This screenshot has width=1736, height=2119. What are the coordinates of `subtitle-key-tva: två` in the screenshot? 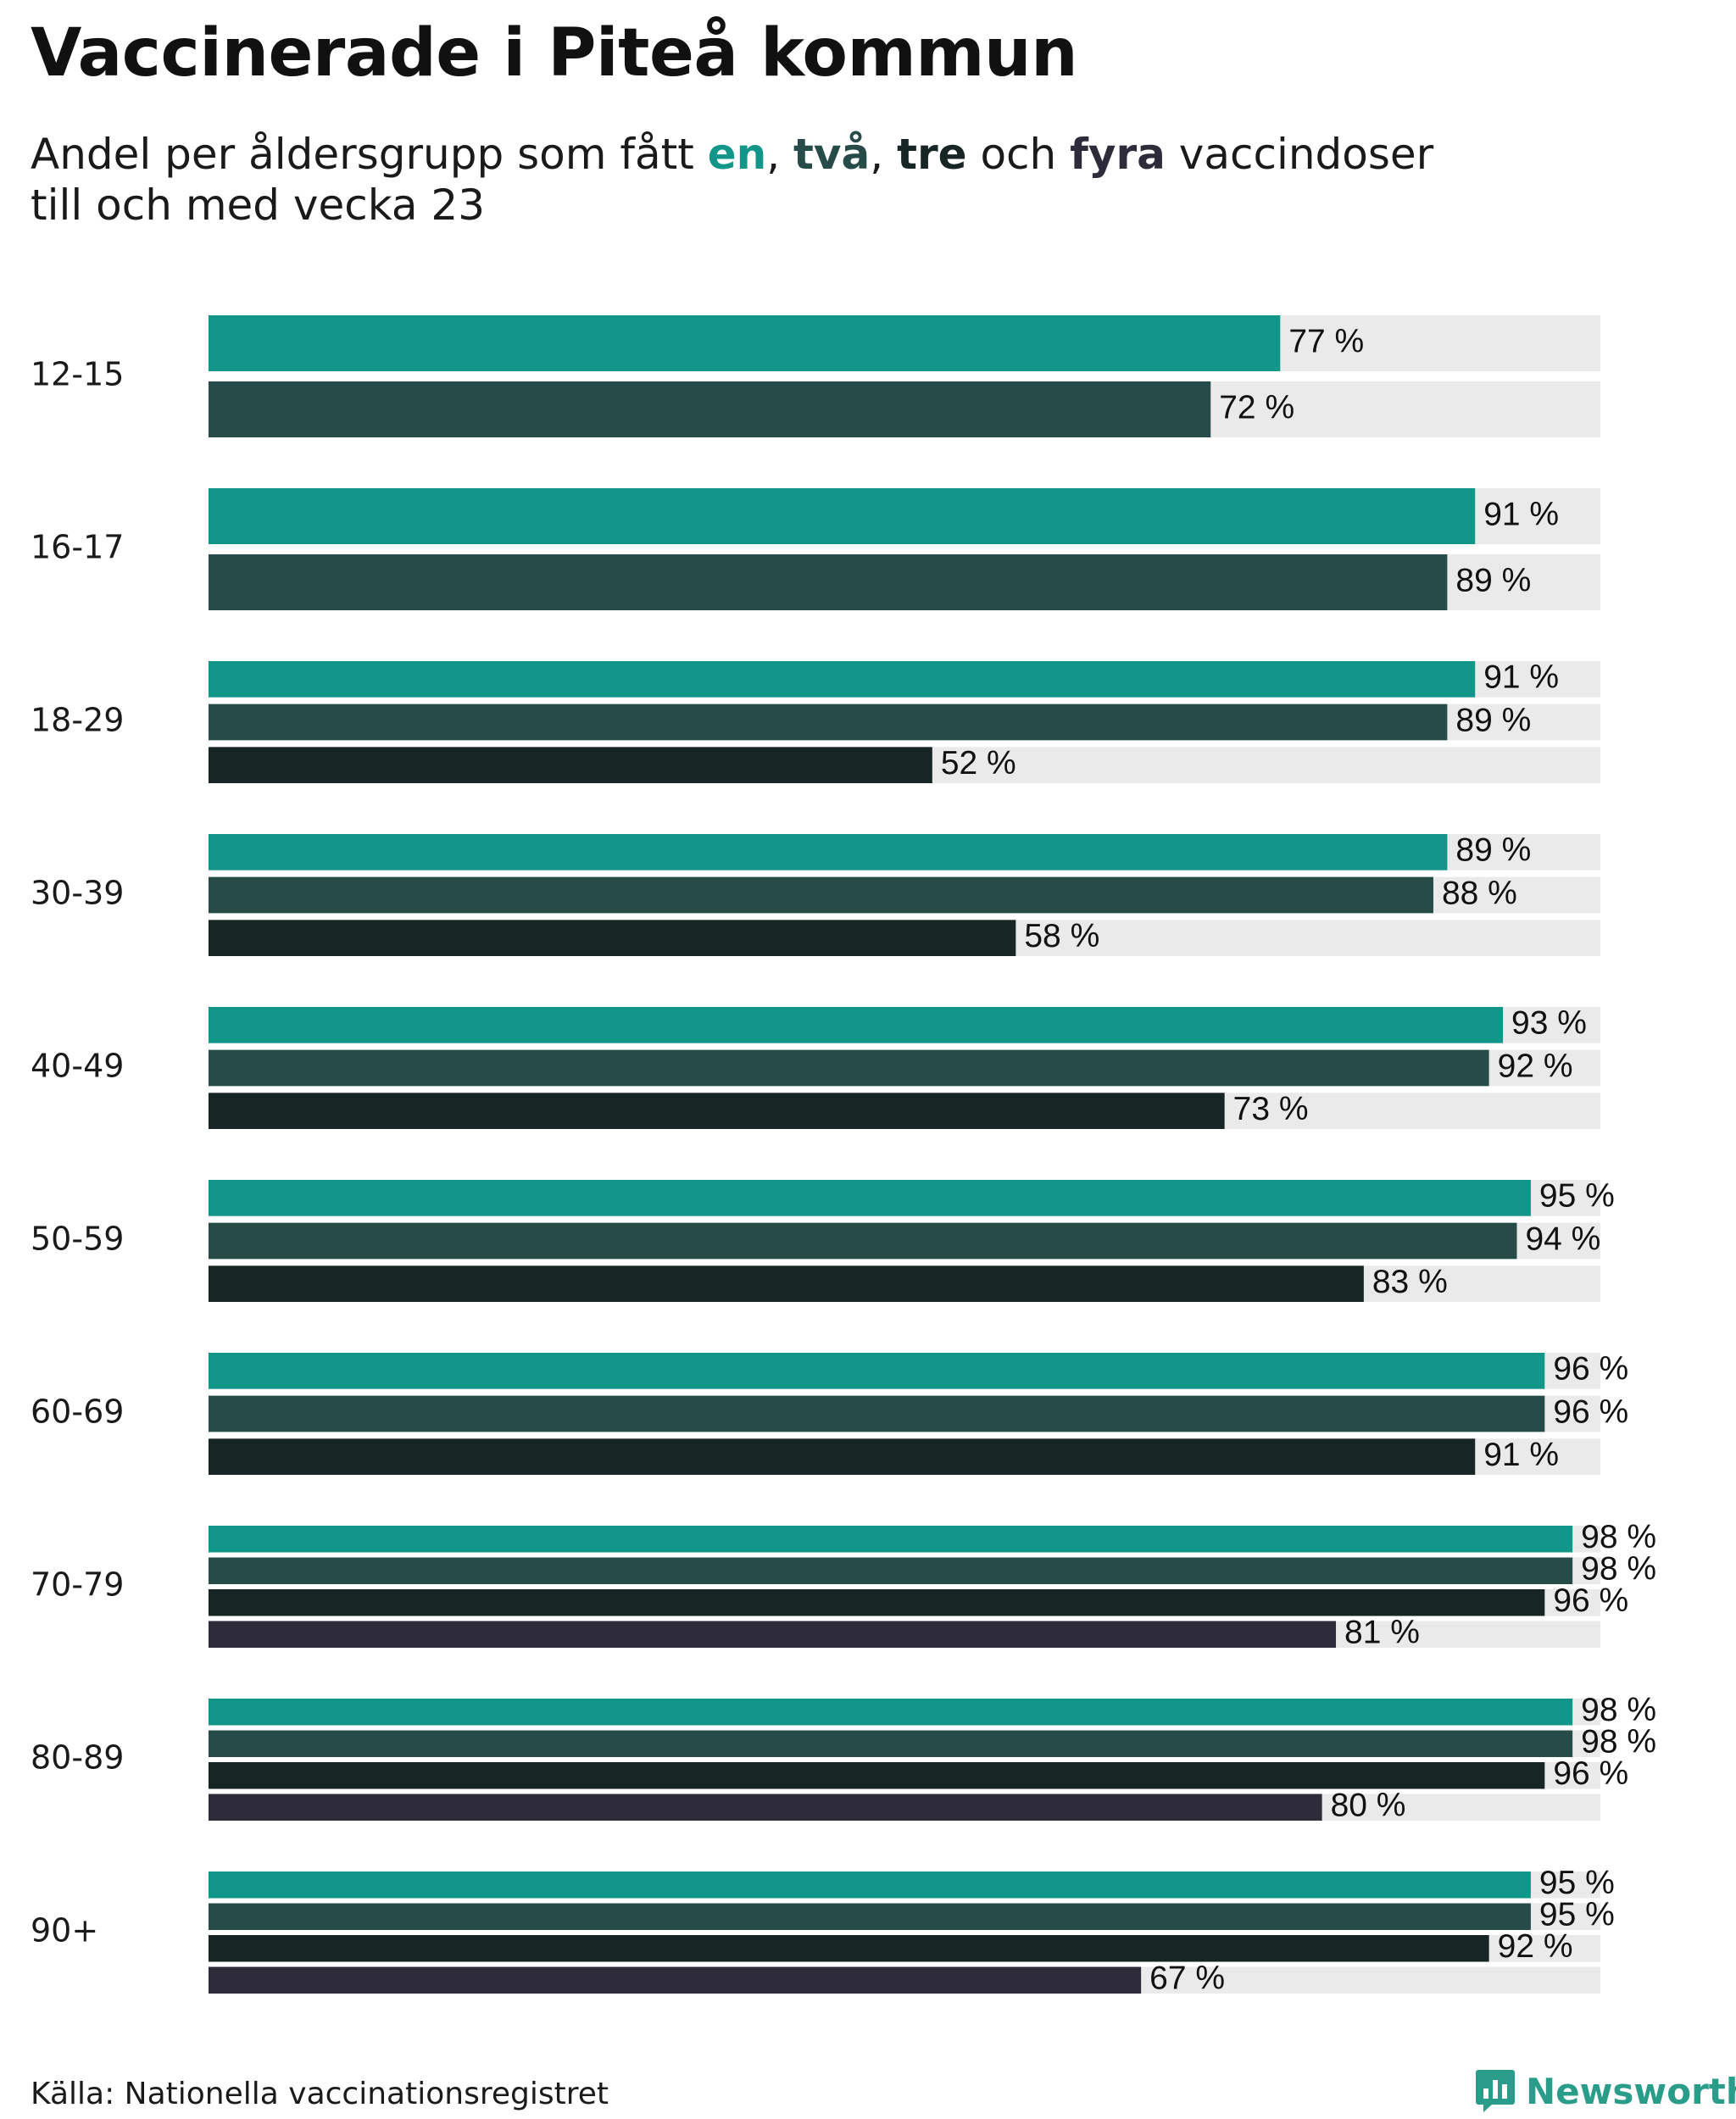 It's located at (832, 154).